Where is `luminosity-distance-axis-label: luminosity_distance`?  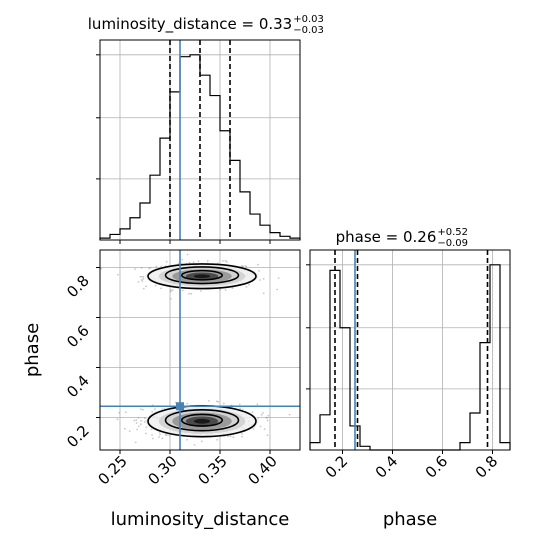
luminosity-distance-axis-label: luminosity_distance is located at coordinates (200, 519).